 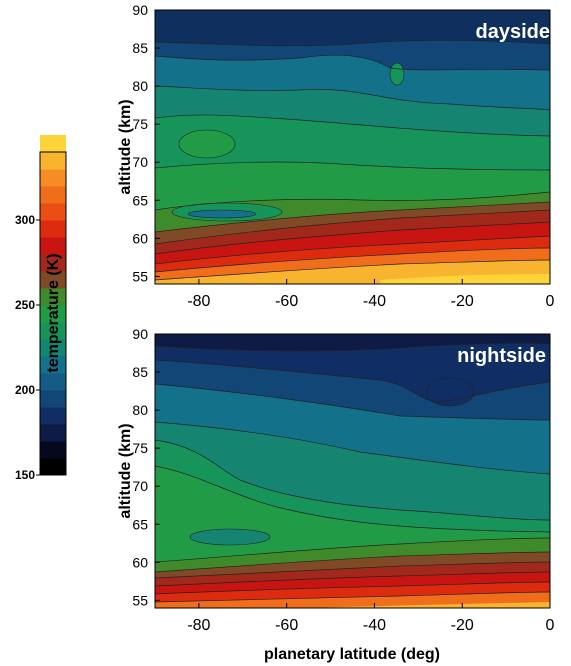 What do you see at coordinates (27, 347) in the screenshot?
I see `colorbar-ticks: 300 250 200 150` at bounding box center [27, 347].